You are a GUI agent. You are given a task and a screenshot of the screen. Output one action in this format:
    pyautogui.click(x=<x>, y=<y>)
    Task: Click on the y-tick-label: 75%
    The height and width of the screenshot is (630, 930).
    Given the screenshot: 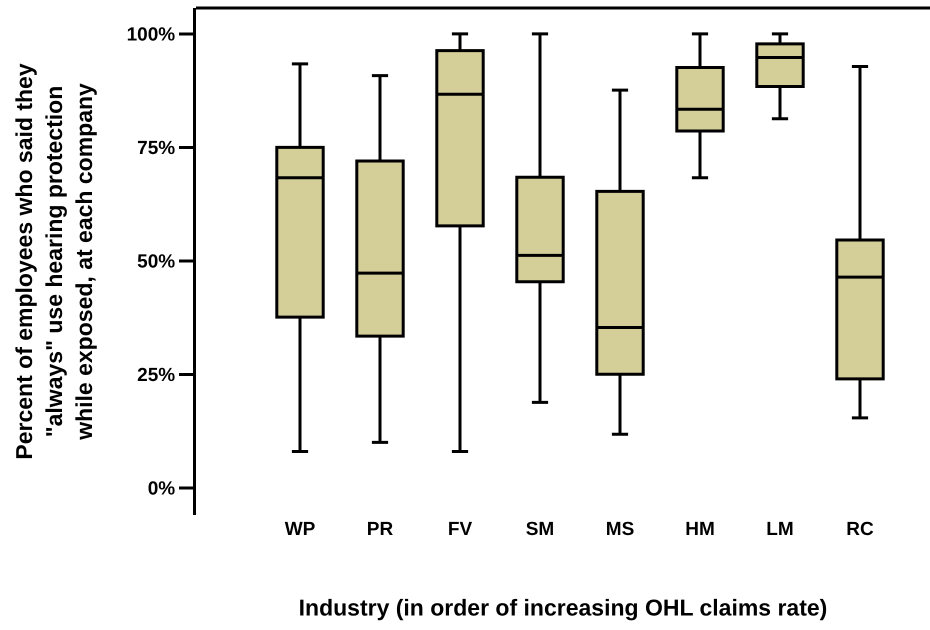 What is the action you would take?
    pyautogui.click(x=156, y=148)
    